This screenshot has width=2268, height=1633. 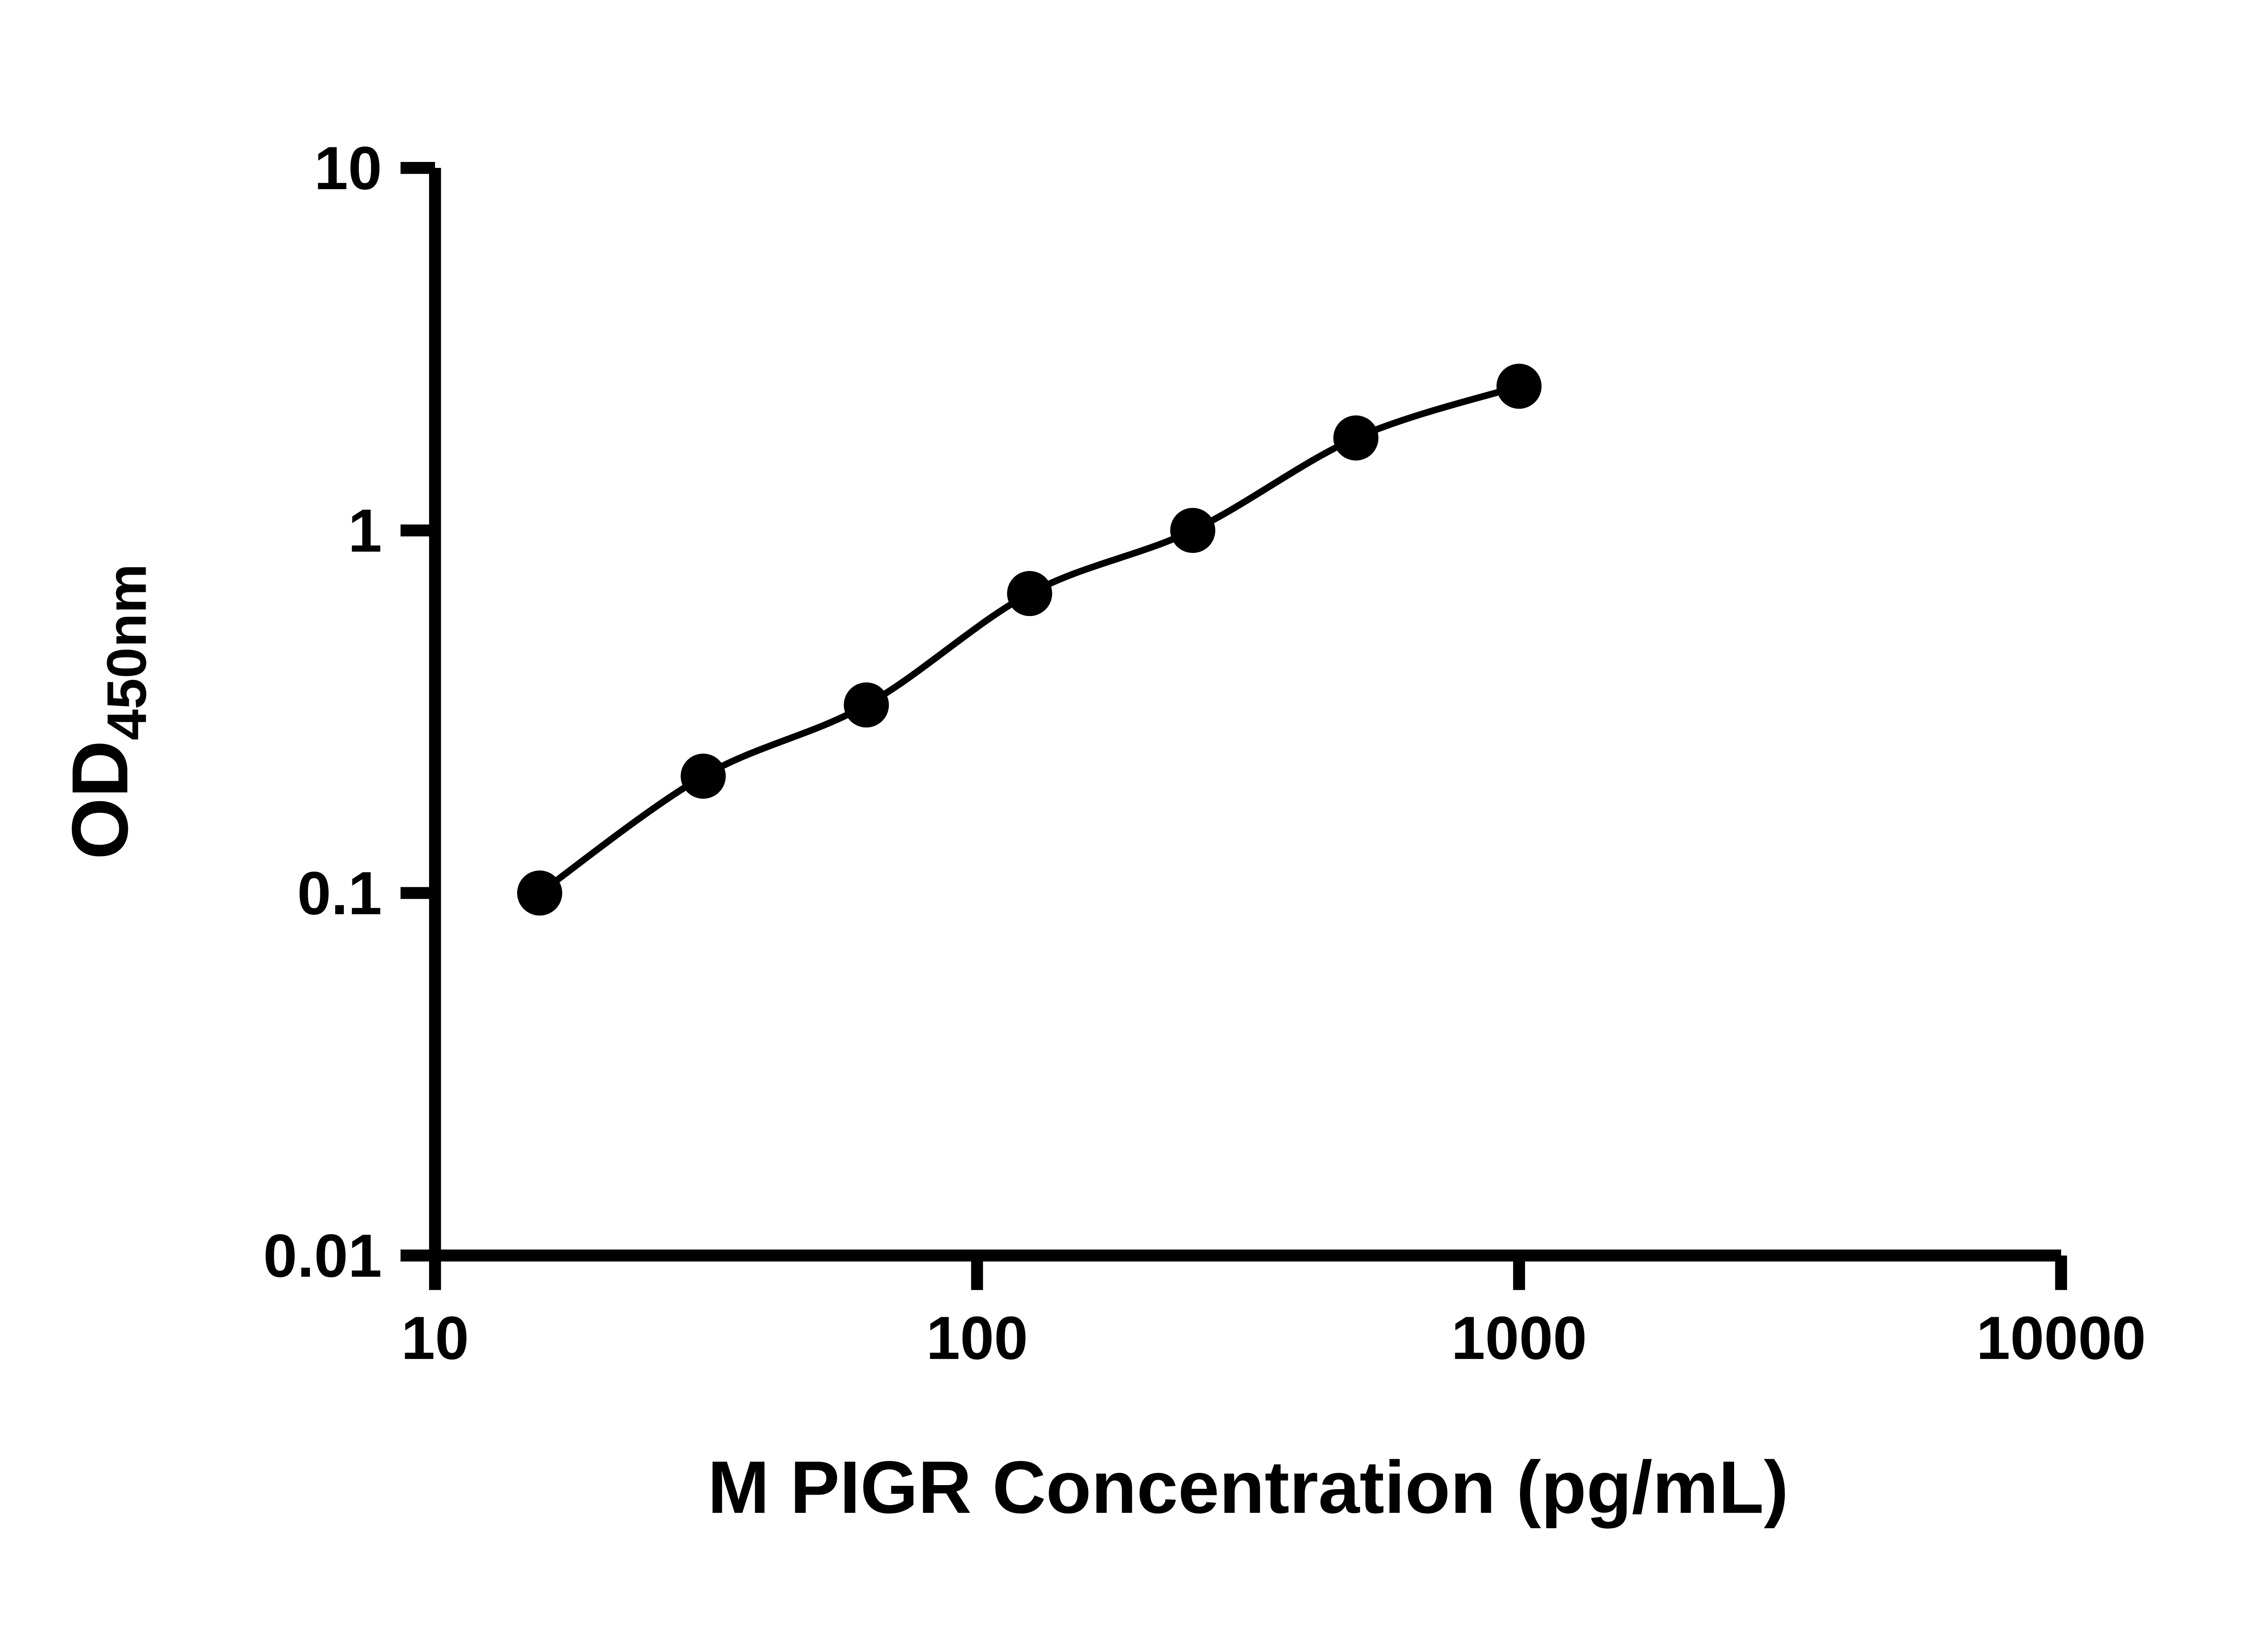 What do you see at coordinates (348, 168) in the screenshot?
I see `y-tick-label: 10` at bounding box center [348, 168].